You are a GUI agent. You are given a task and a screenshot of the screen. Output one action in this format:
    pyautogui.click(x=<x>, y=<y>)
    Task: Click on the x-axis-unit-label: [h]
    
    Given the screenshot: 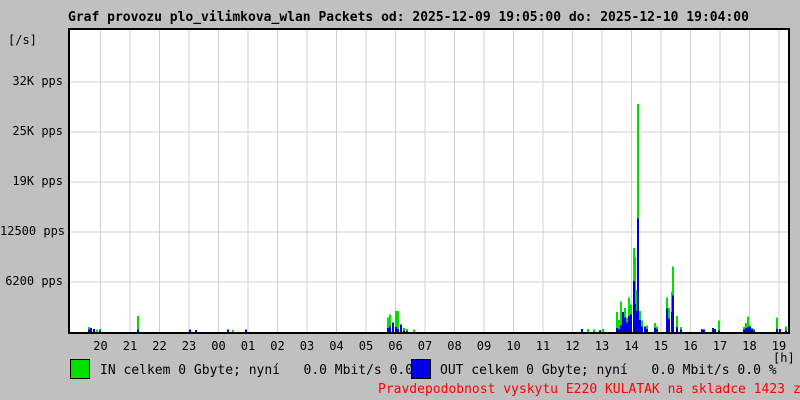 What is the action you would take?
    pyautogui.click(x=784, y=358)
    